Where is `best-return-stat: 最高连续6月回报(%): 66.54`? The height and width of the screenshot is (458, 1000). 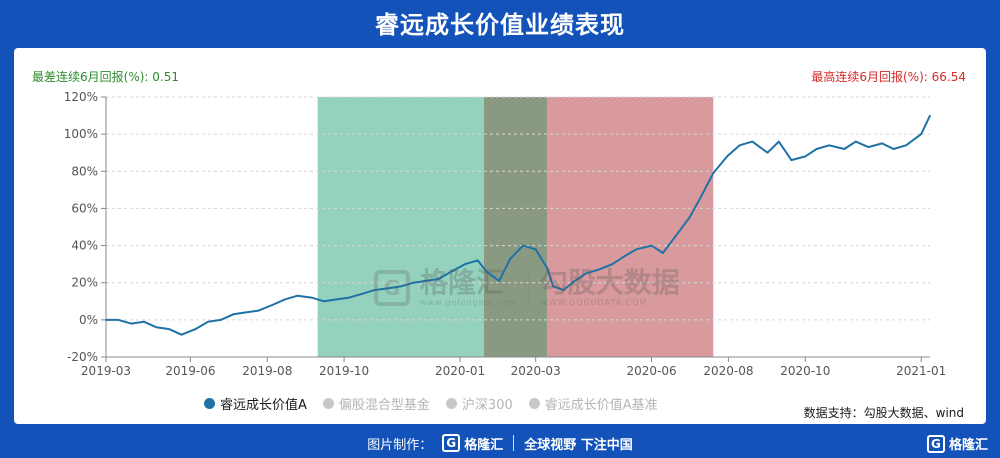 best-return-stat: 最高连续6月回报(%): 66.54 is located at coordinates (888, 76).